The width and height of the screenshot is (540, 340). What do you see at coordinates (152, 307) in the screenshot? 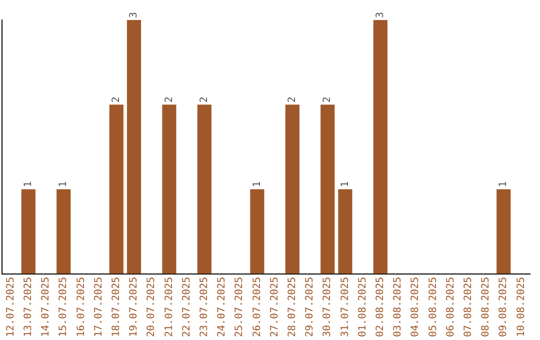
I see `x-tick-label: 20.07.2025` at bounding box center [152, 307].